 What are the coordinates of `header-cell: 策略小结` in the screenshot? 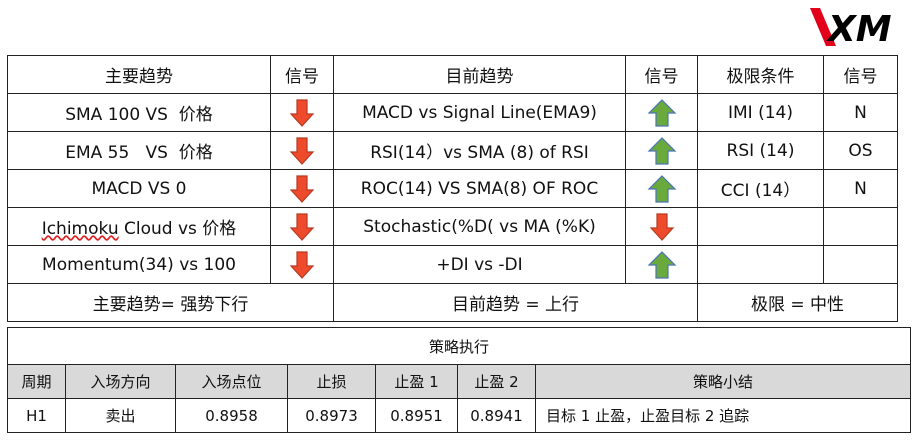 It's located at (723, 381).